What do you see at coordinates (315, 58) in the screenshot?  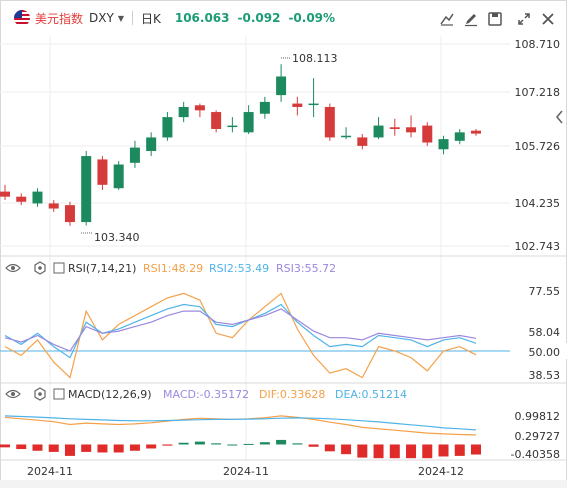 I see `high-price-label: 108.113` at bounding box center [315, 58].